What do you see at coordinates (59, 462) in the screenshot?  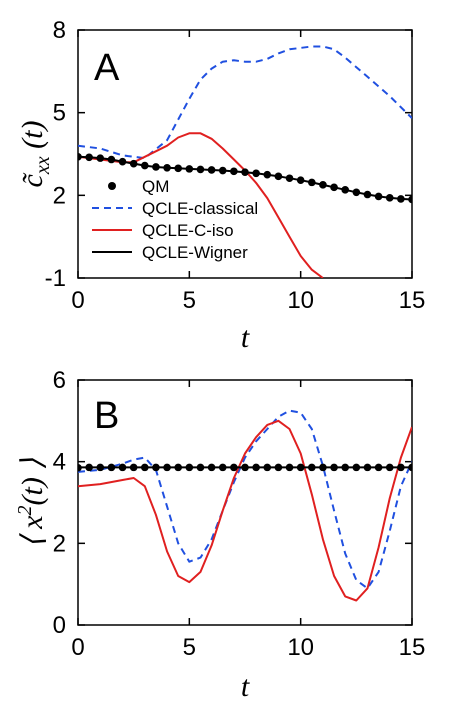 I see `panel-b-ytick-label: 4` at bounding box center [59, 462].